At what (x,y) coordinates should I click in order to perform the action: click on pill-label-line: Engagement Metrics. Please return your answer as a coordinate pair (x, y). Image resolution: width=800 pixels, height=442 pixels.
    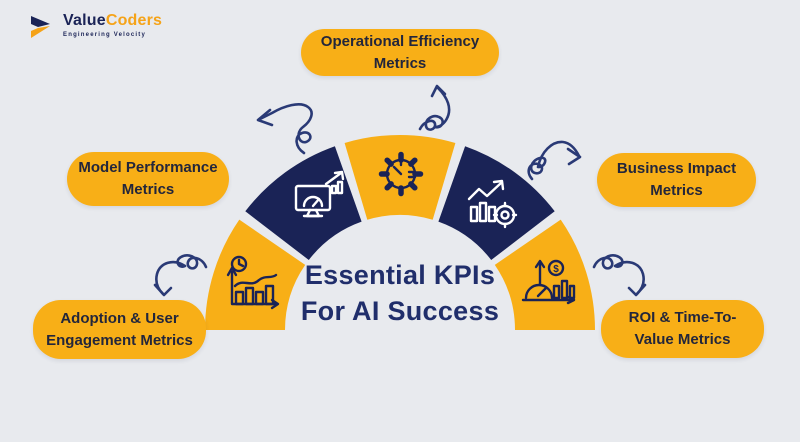
    Looking at the image, I should click on (119, 340).